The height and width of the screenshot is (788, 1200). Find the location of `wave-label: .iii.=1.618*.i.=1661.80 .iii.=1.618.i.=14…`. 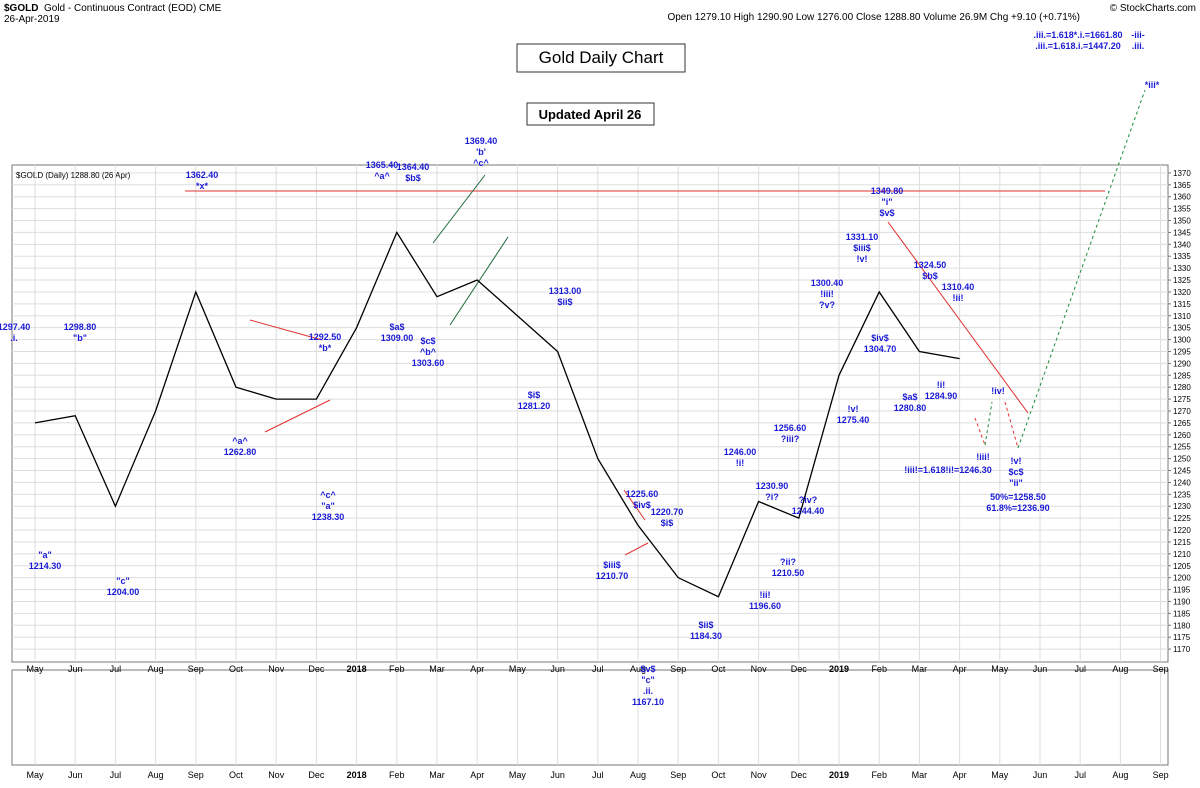

wave-label: .iii.=1.618*.i.=1661.80 .iii.=1.618.i.=14… is located at coordinates (1077, 40).